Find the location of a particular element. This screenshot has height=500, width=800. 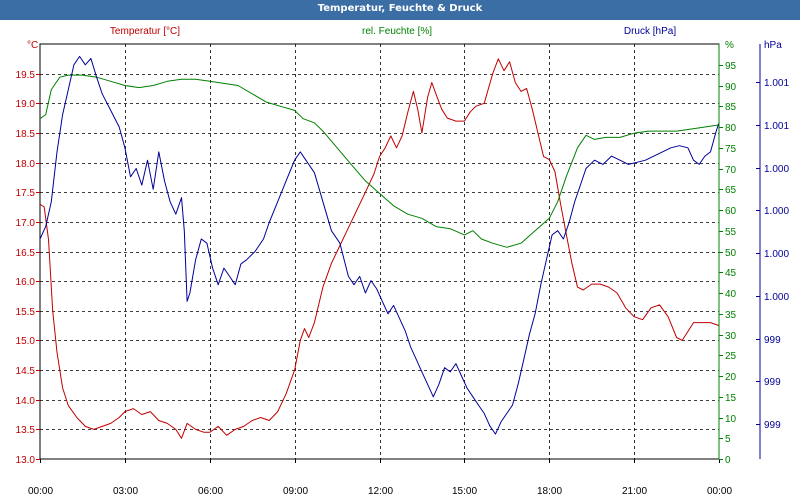

pressure-axis-label: Druck [hPa] is located at coordinates (650, 31).